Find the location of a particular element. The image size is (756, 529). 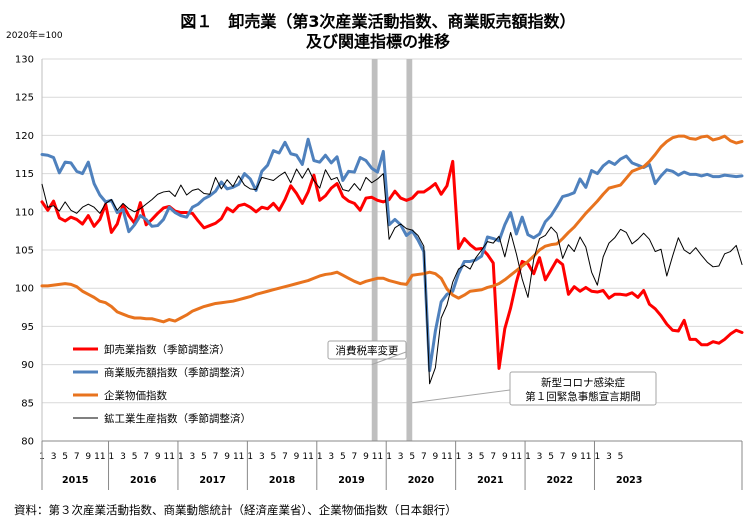

x-year-label: 2018 is located at coordinates (282, 480).